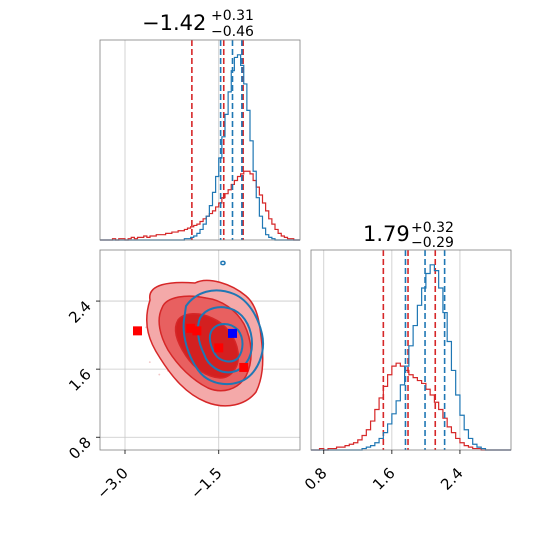 The image size is (550, 550). I want to click on right-hist-x-tick-label: 1.6, so click(384, 479).